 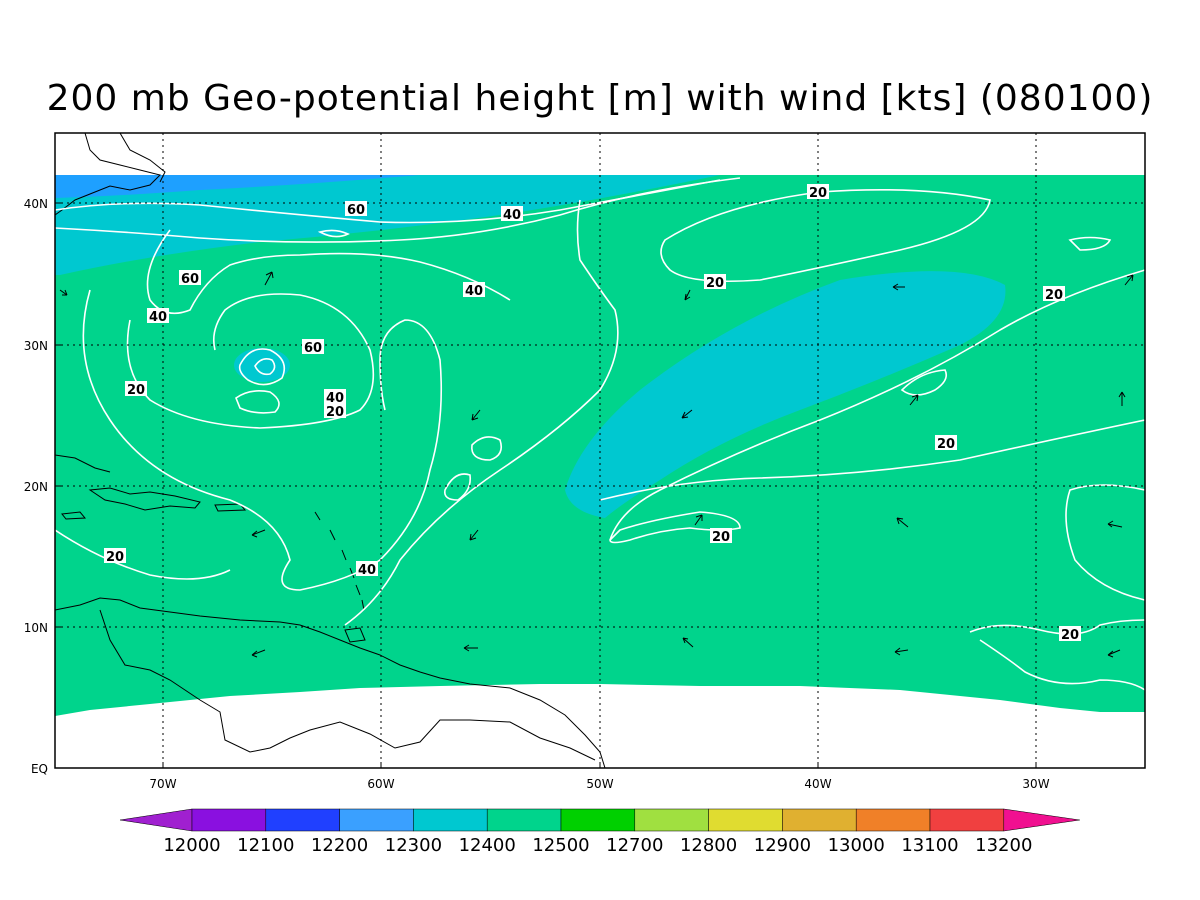 I want to click on coast-lesser-antilles, so click(x=339, y=561).